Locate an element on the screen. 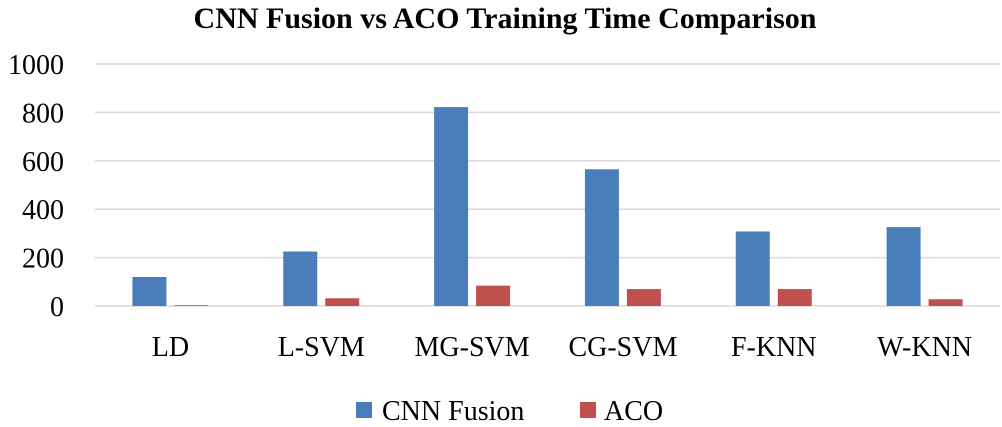 The width and height of the screenshot is (1002, 427). bar-aco-ld is located at coordinates (191, 305).